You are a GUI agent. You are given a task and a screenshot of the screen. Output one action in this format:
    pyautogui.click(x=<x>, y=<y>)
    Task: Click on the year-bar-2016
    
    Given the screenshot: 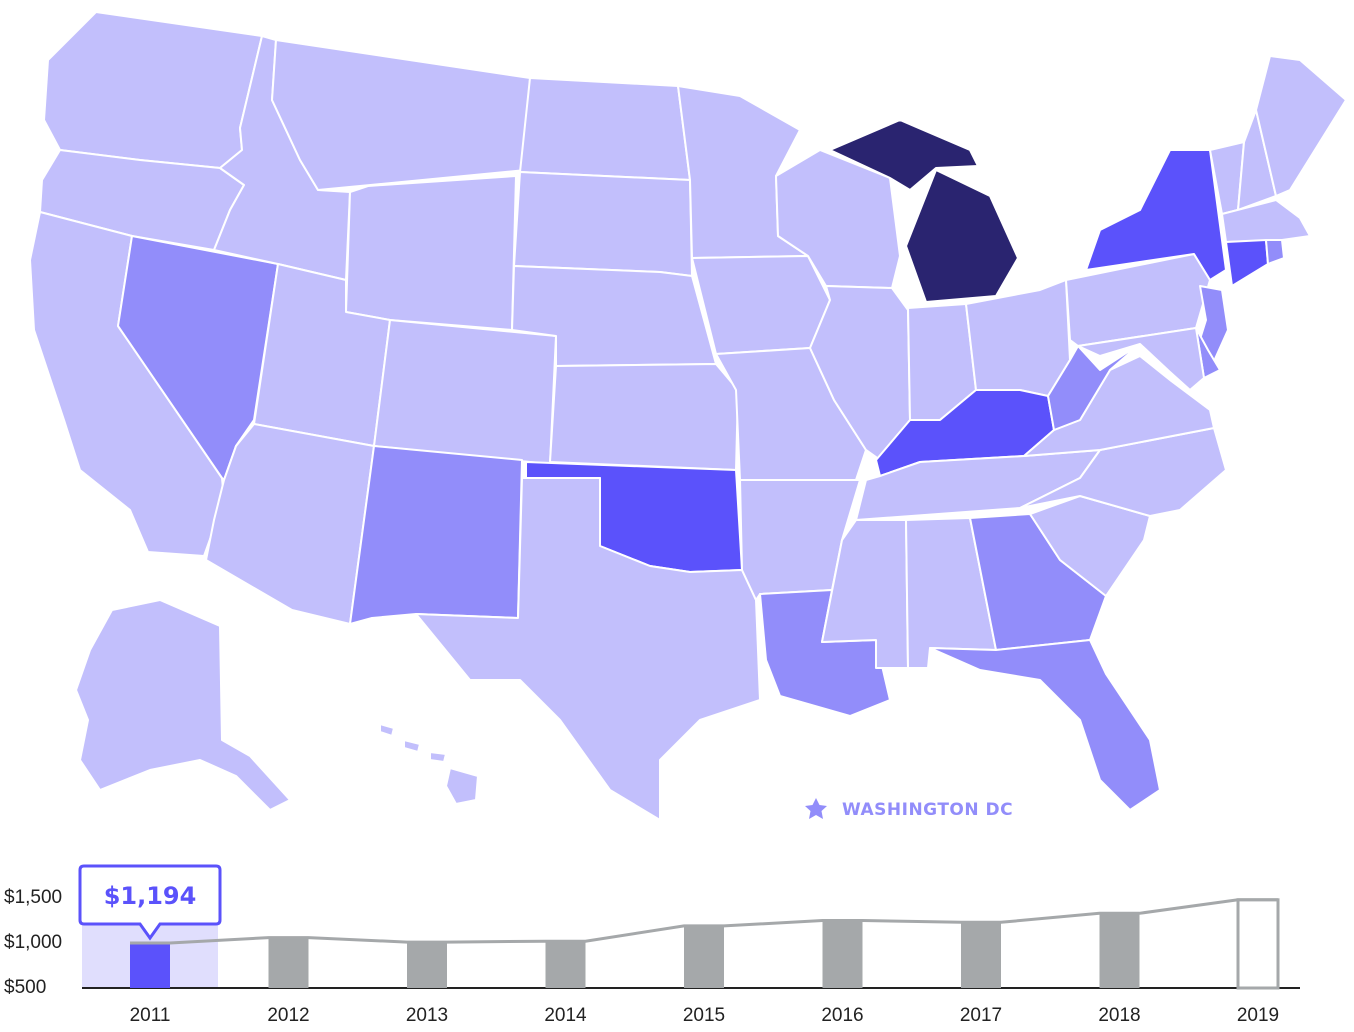 What is the action you would take?
    pyautogui.click(x=842, y=954)
    